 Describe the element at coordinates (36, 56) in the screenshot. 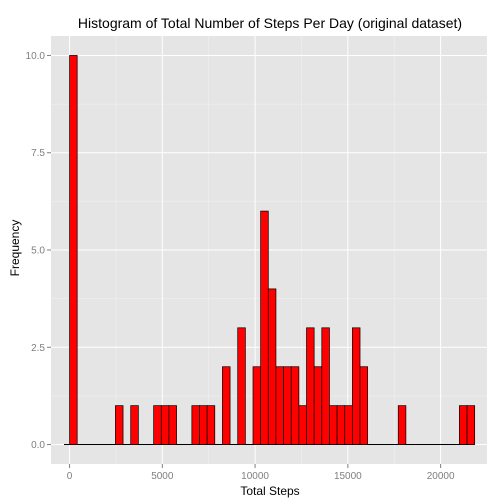

I see `y-tick-label: 10.0` at that location.